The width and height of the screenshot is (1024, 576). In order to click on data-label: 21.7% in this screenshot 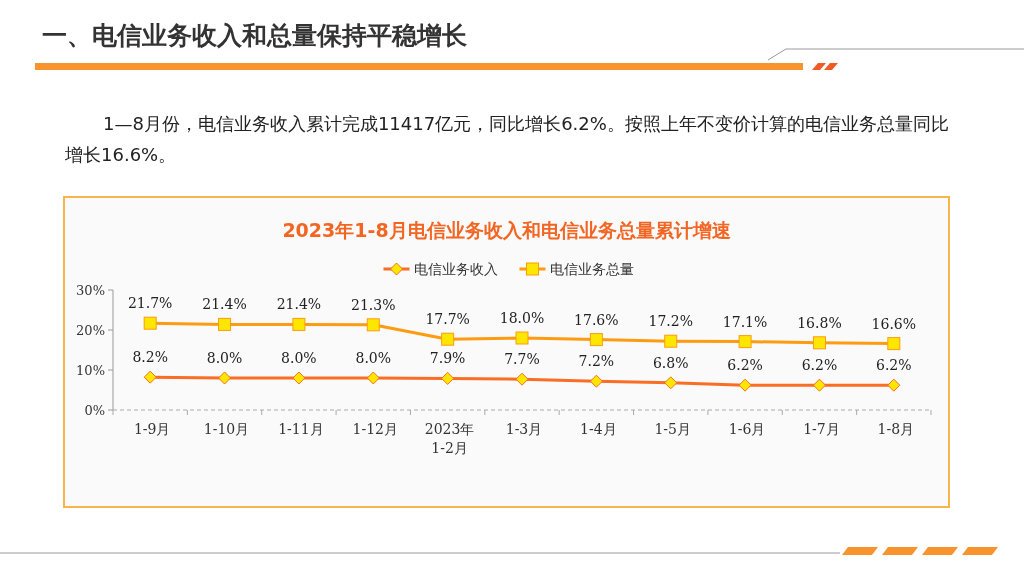, I will do `click(150, 303)`.